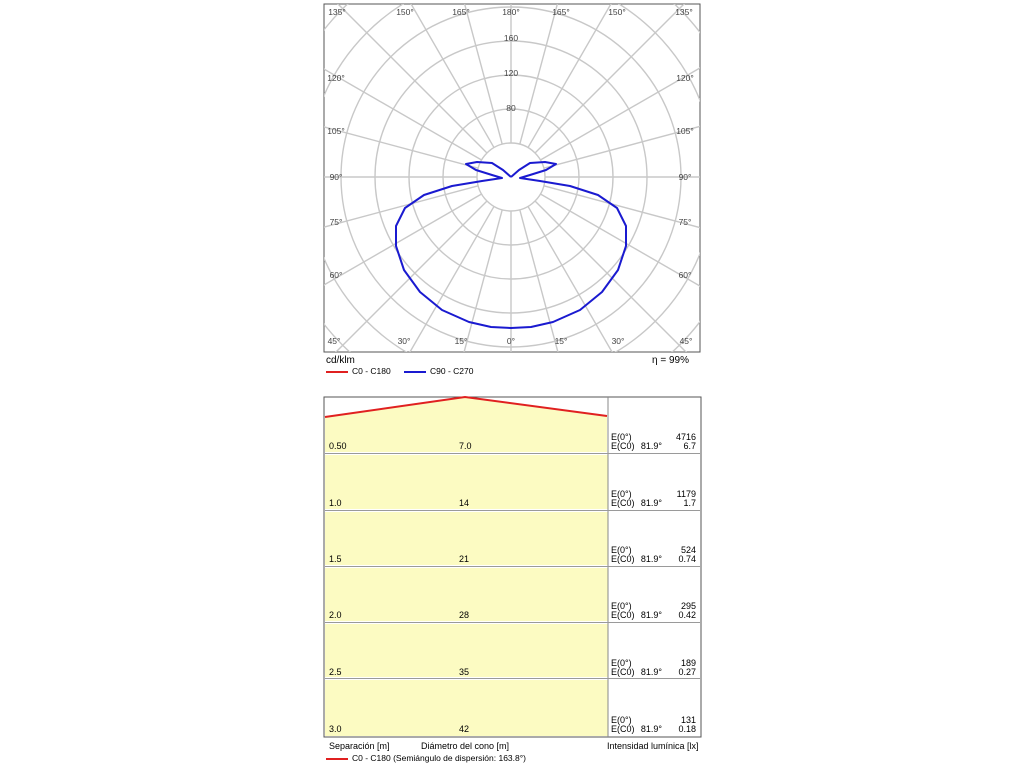 The height and width of the screenshot is (768, 1024). Describe the element at coordinates (685, 275) in the screenshot. I see `angle-label-right: 60°` at that location.